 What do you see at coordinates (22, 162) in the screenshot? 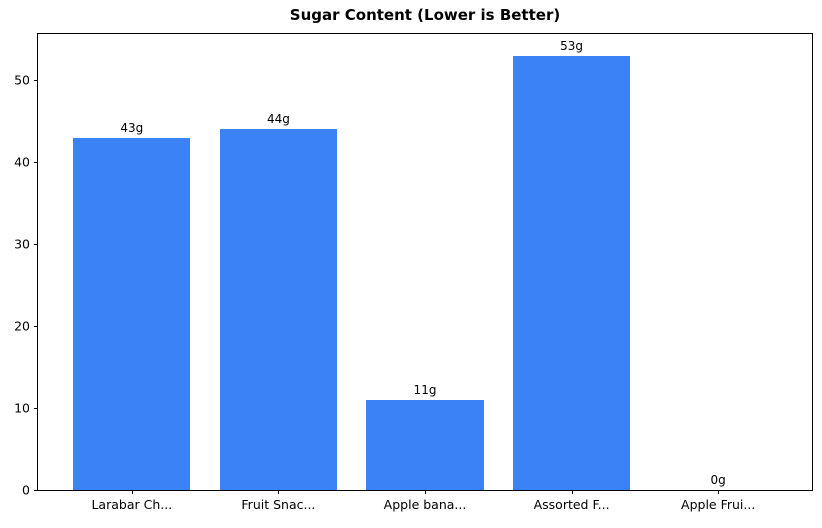
I see `y-axis-tick-label: 40` at bounding box center [22, 162].